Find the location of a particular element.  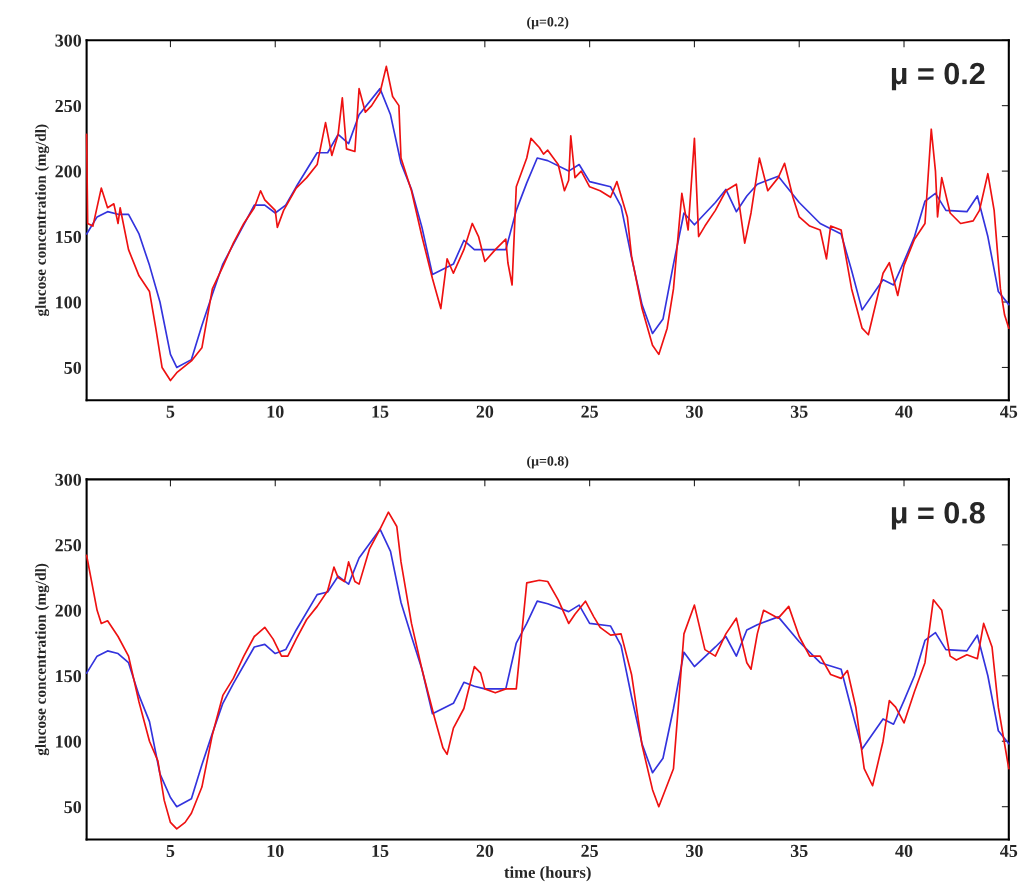

annotation: μ = 0.2 is located at coordinates (938, 76).